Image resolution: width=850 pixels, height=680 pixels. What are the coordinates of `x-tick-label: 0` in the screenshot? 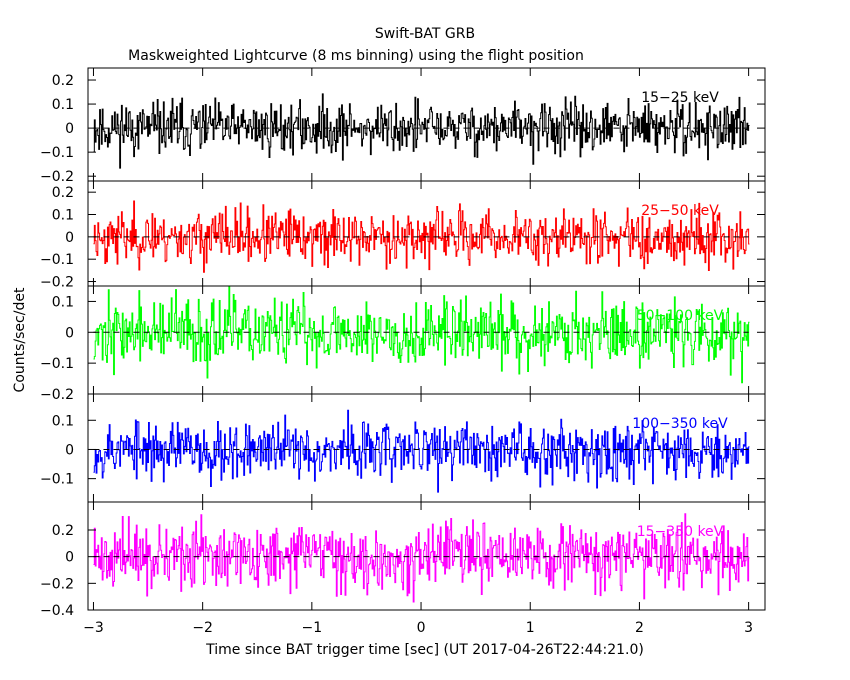 It's located at (421, 628).